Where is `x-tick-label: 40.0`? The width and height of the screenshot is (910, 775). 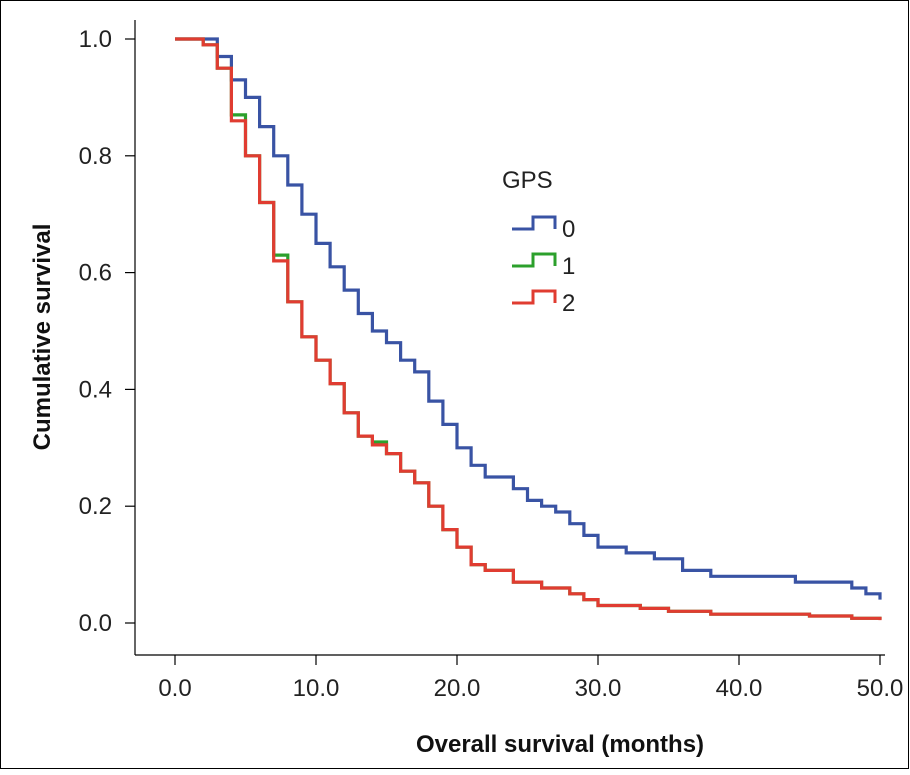
x-tick-label: 40.0 is located at coordinates (739, 688).